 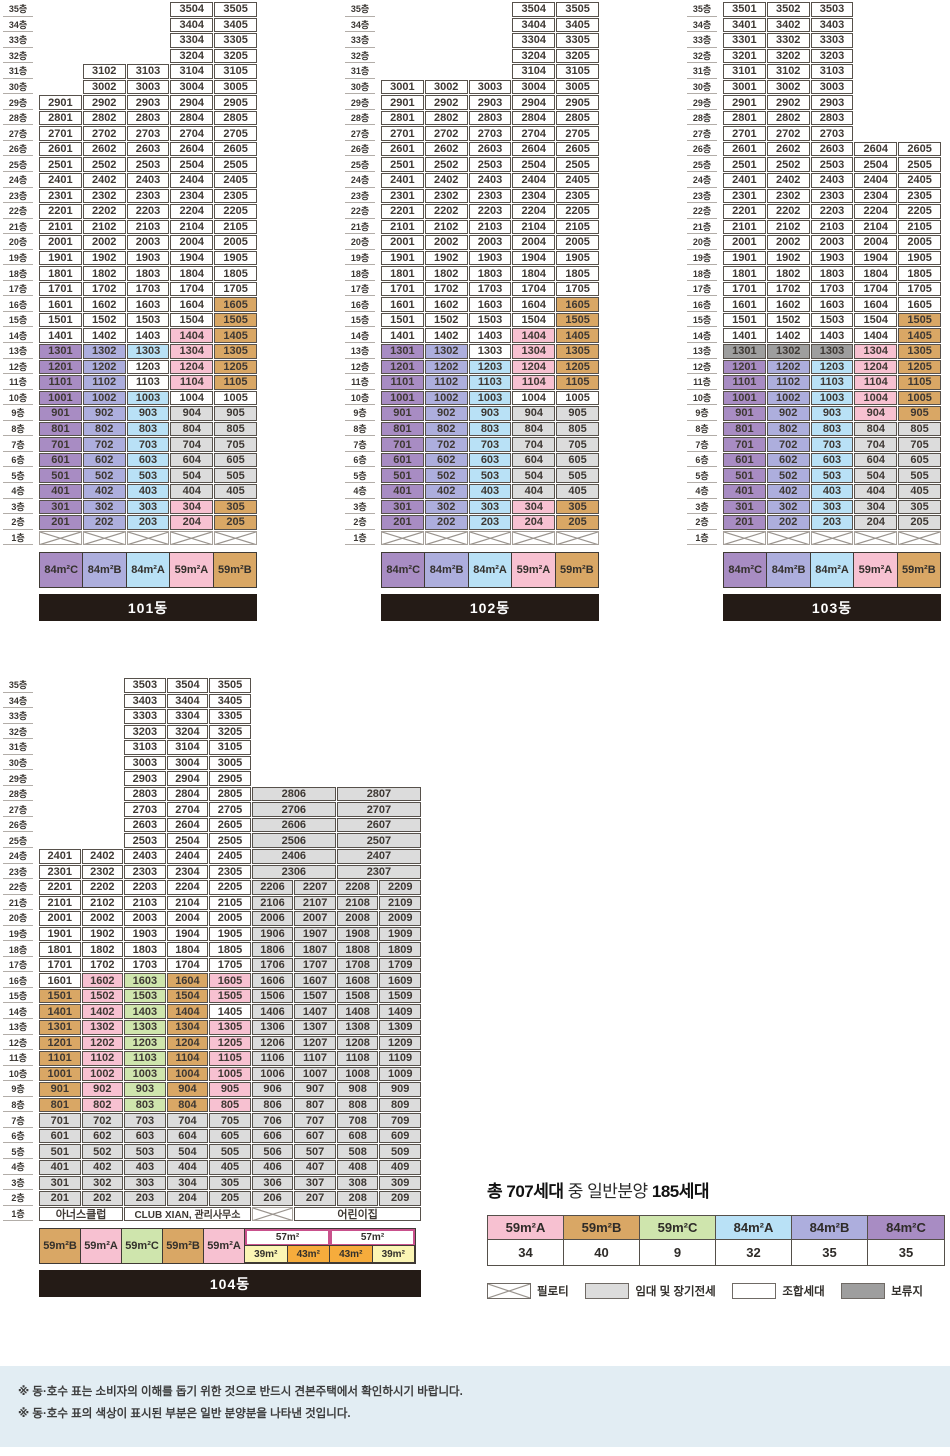 What do you see at coordinates (104, 71) in the screenshot?
I see `unit-cell: 3102` at bounding box center [104, 71].